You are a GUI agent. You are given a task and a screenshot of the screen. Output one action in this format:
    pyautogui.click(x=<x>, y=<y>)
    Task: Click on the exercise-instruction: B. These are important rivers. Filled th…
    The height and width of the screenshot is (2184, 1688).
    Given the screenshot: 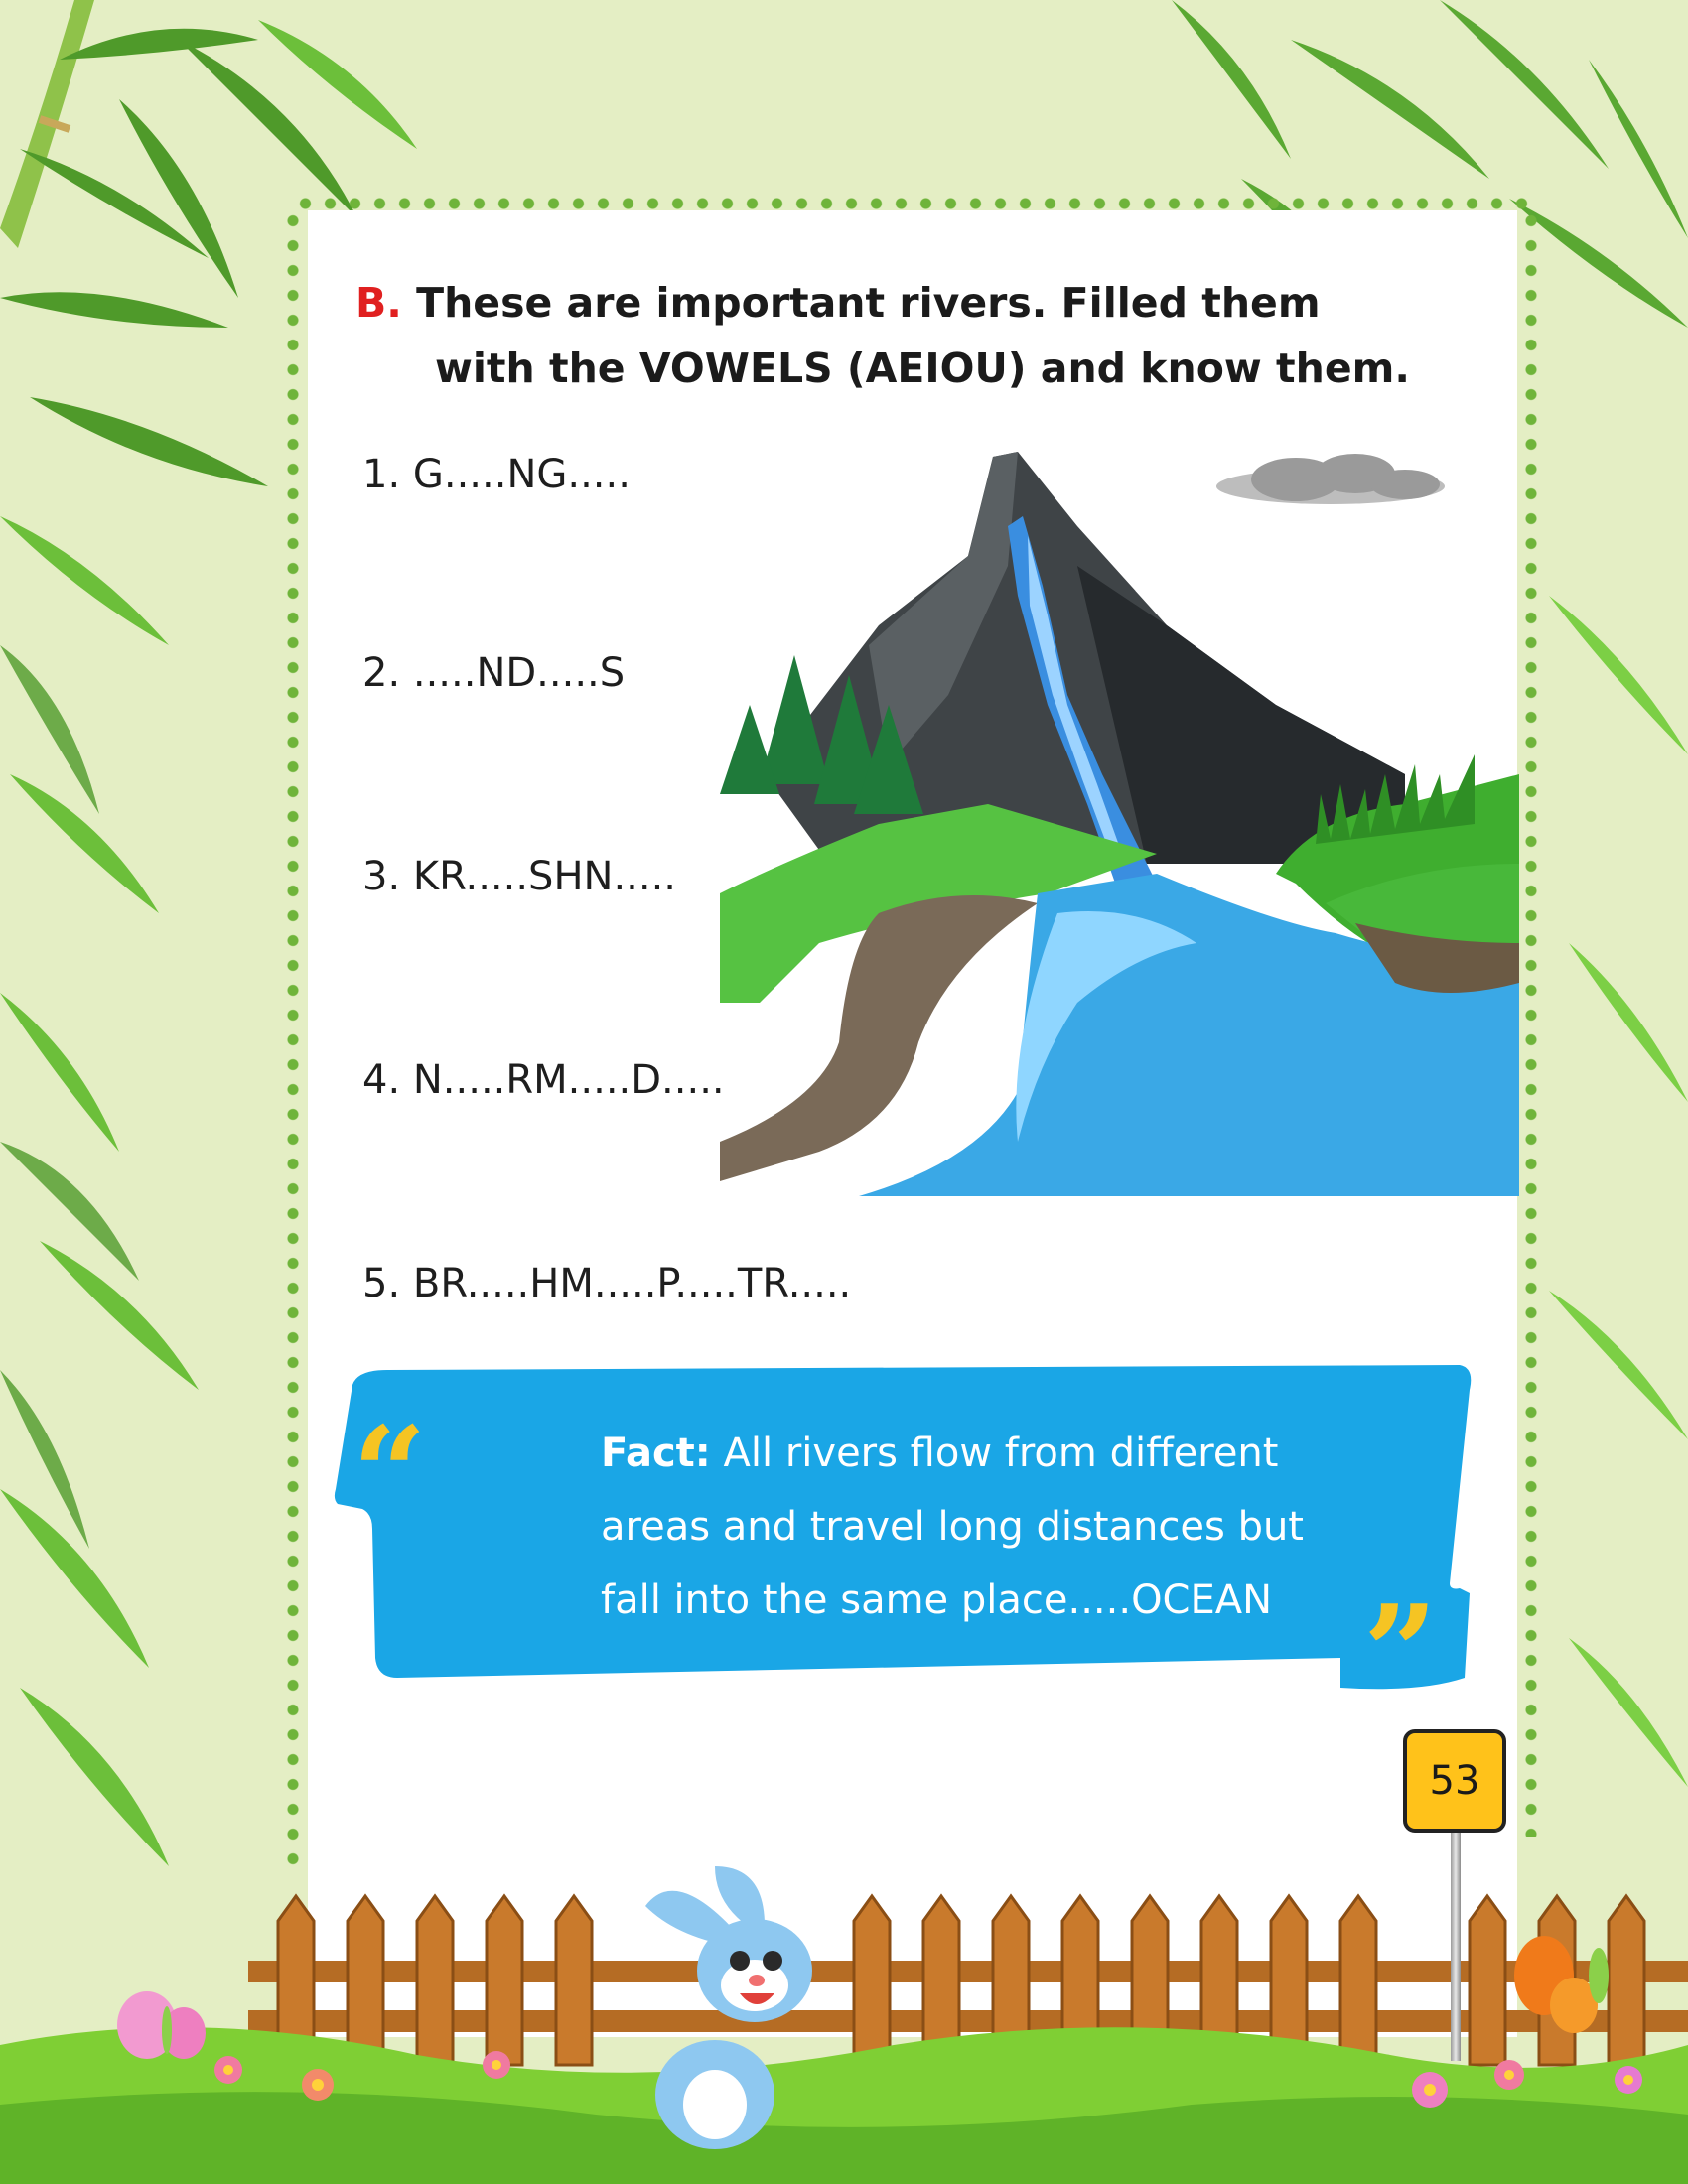 What is the action you would take?
    pyautogui.click(x=926, y=335)
    